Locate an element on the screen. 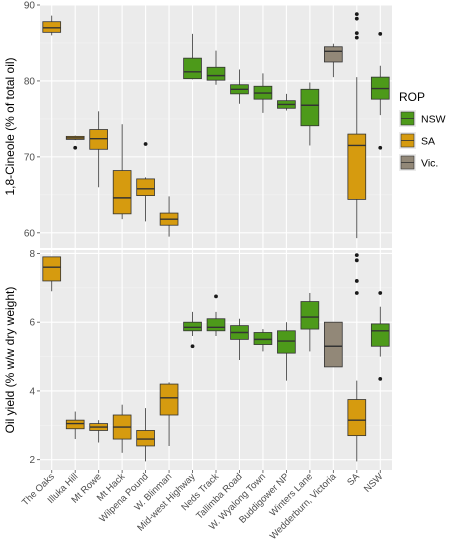 The height and width of the screenshot is (550, 452). y-tick-label: 8 is located at coordinates (32, 254).